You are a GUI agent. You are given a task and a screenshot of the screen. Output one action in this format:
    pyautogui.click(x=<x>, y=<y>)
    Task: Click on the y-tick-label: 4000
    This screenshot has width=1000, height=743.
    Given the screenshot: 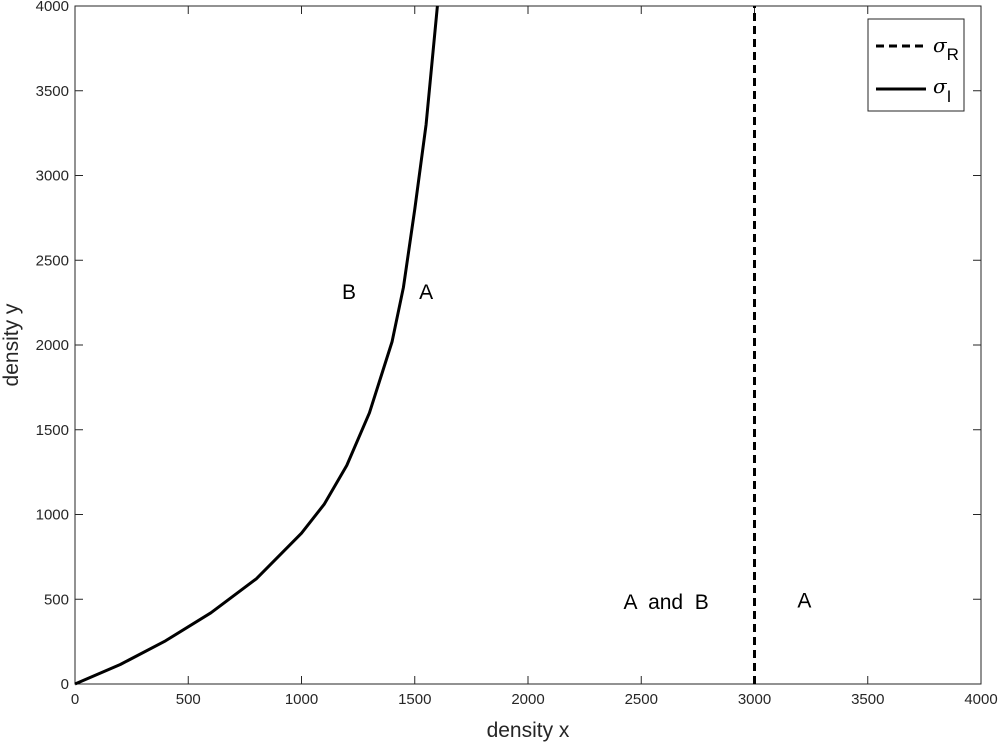 What is the action you would take?
    pyautogui.click(x=52, y=7)
    